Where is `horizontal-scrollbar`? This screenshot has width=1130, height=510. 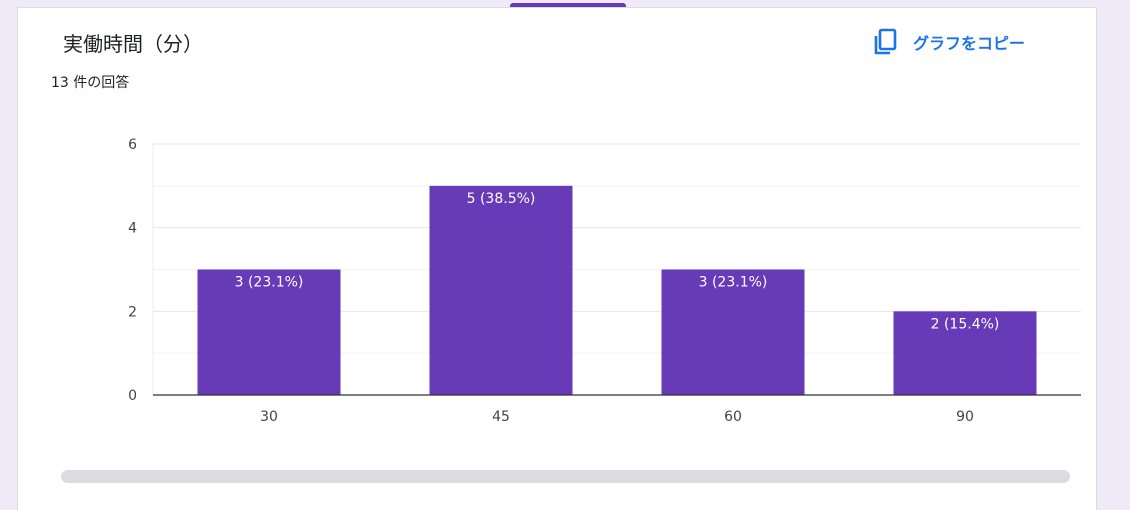 horizontal-scrollbar is located at coordinates (565, 476).